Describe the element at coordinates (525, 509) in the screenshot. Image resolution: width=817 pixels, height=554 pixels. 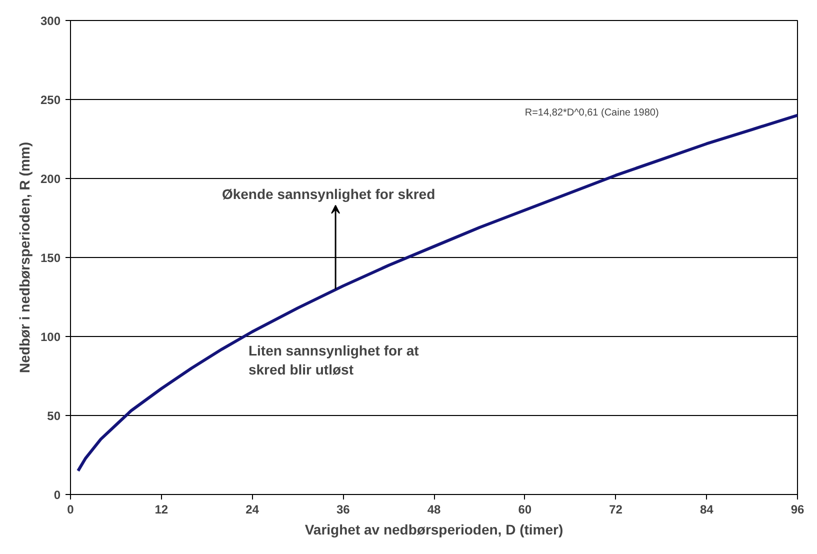
I see `x-tick-label: 60` at that location.